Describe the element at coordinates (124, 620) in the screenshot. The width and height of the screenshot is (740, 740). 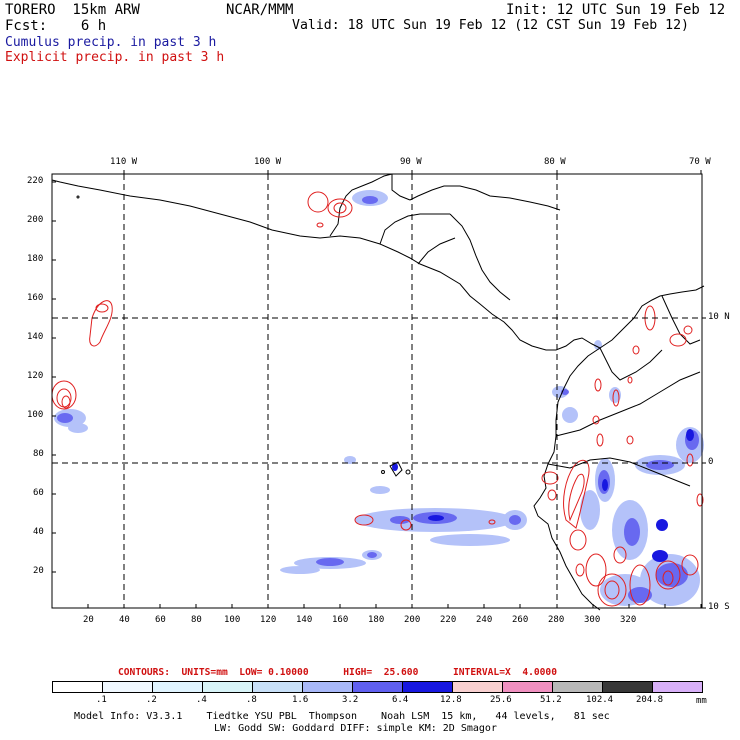
I see `x-tick-label: 40` at that location.